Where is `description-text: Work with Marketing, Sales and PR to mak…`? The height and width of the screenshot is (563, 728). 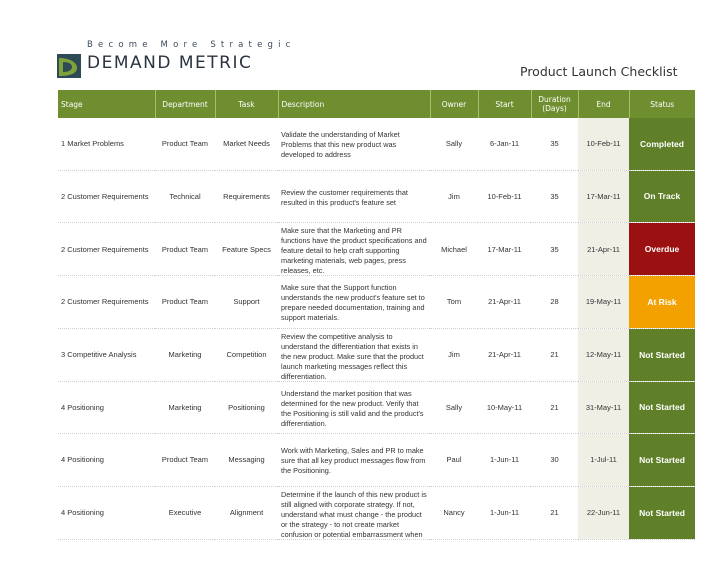 description-text: Work with Marketing, Sales and PR to mak… is located at coordinates (353, 461).